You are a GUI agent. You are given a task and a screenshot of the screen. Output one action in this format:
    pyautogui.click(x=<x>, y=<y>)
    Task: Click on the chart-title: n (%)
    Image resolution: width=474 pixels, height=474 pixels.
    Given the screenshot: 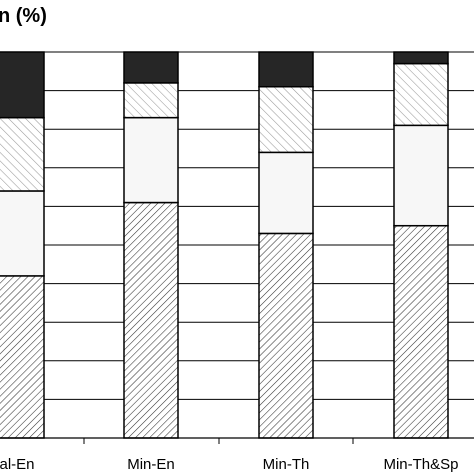 What is the action you would take?
    pyautogui.click(x=23, y=16)
    